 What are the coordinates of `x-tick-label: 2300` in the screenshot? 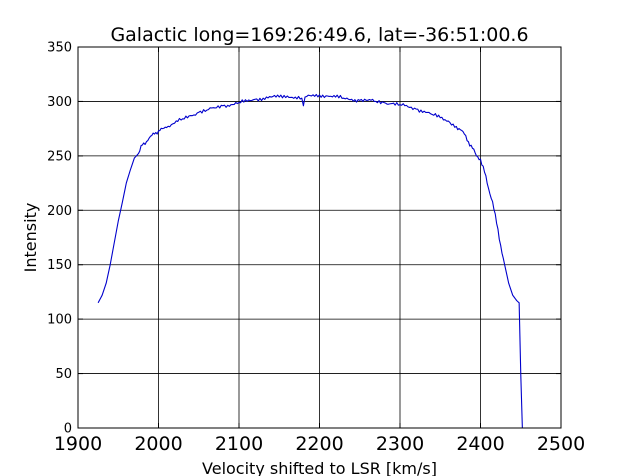 It's located at (400, 444).